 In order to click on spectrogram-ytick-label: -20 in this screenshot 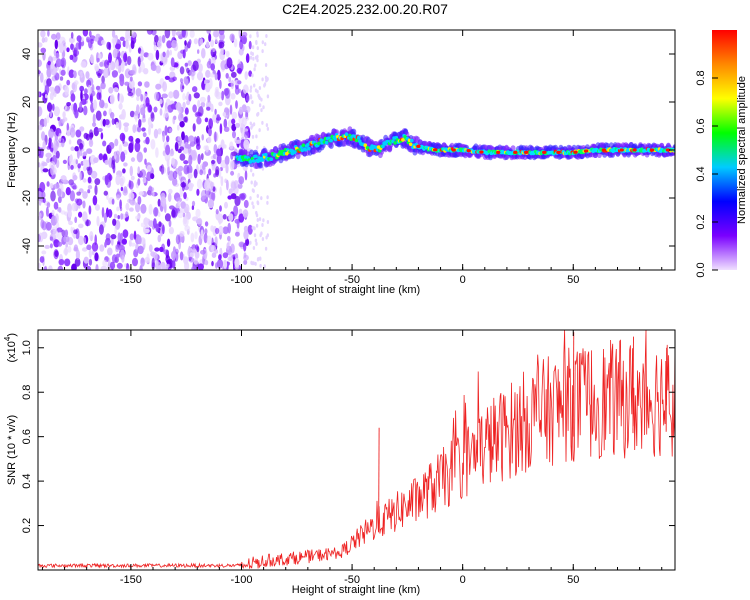, I will do `click(27, 198)`.